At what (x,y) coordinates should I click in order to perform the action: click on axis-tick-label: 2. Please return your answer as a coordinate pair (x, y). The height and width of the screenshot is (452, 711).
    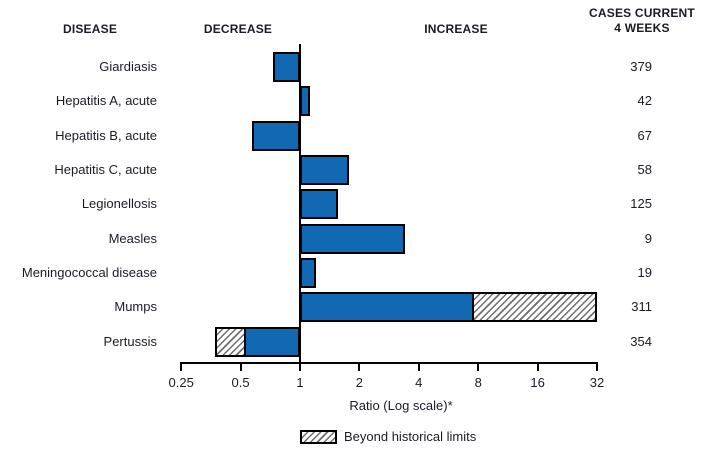
    Looking at the image, I should click on (359, 382).